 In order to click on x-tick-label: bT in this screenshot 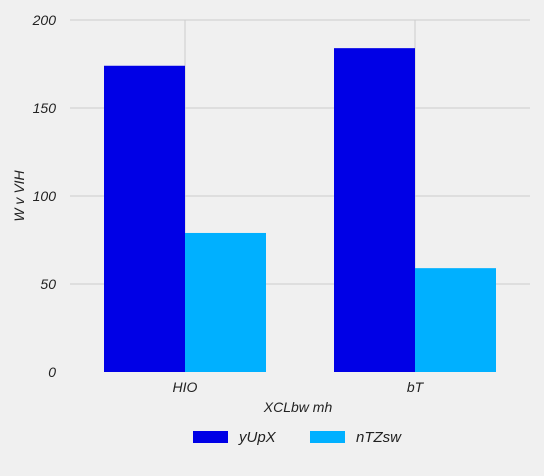, I will do `click(416, 387)`.